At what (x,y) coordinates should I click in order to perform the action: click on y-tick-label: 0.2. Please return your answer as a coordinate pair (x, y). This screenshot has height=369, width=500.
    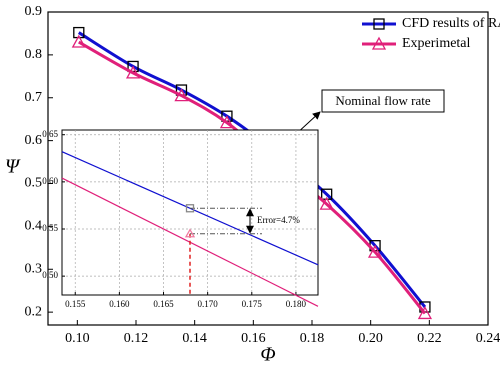
    Looking at the image, I should click on (34, 311).